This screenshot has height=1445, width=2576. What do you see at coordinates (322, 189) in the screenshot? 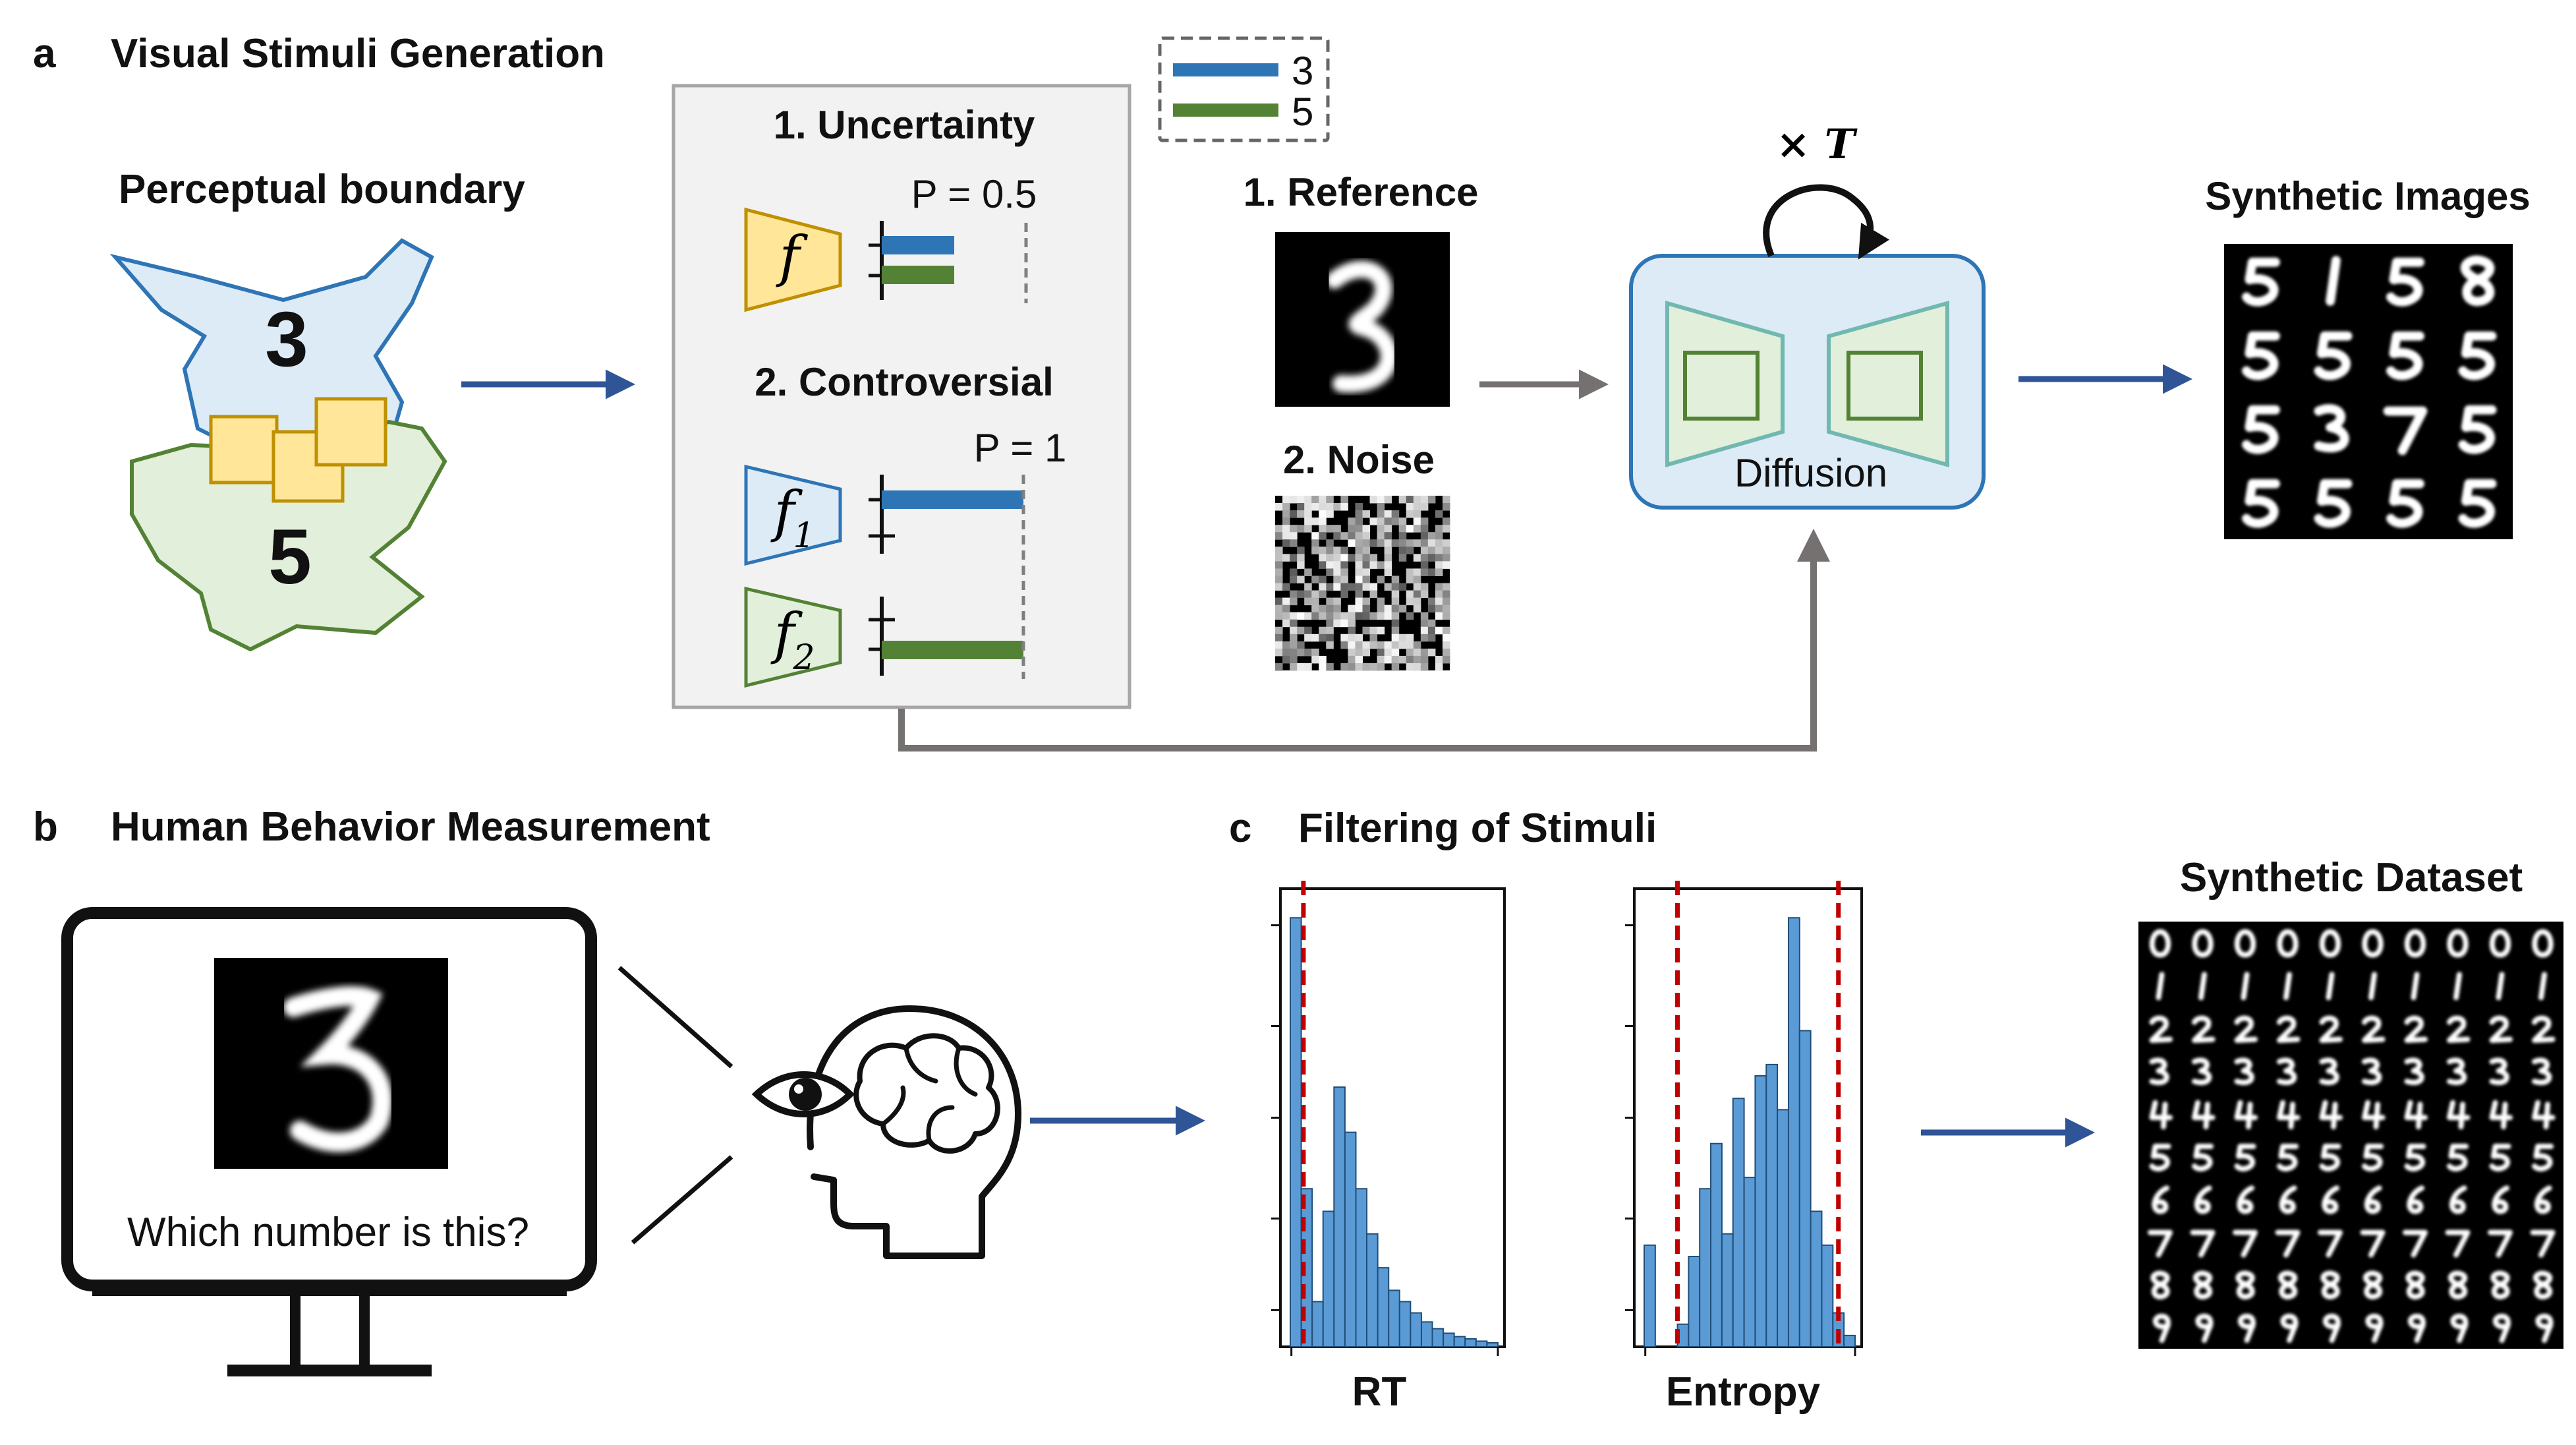
I see `perceptual-boundary-title: Perceptual boundary` at bounding box center [322, 189].